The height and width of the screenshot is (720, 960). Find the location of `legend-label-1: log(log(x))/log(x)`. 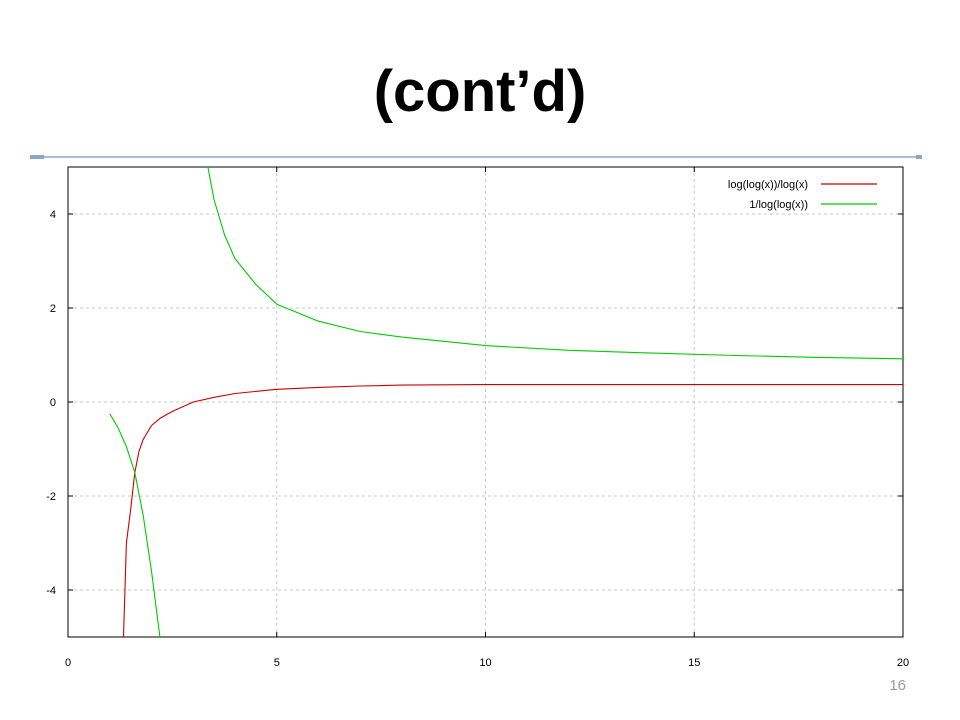

legend-label-1: log(log(x))/log(x) is located at coordinates (768, 185).